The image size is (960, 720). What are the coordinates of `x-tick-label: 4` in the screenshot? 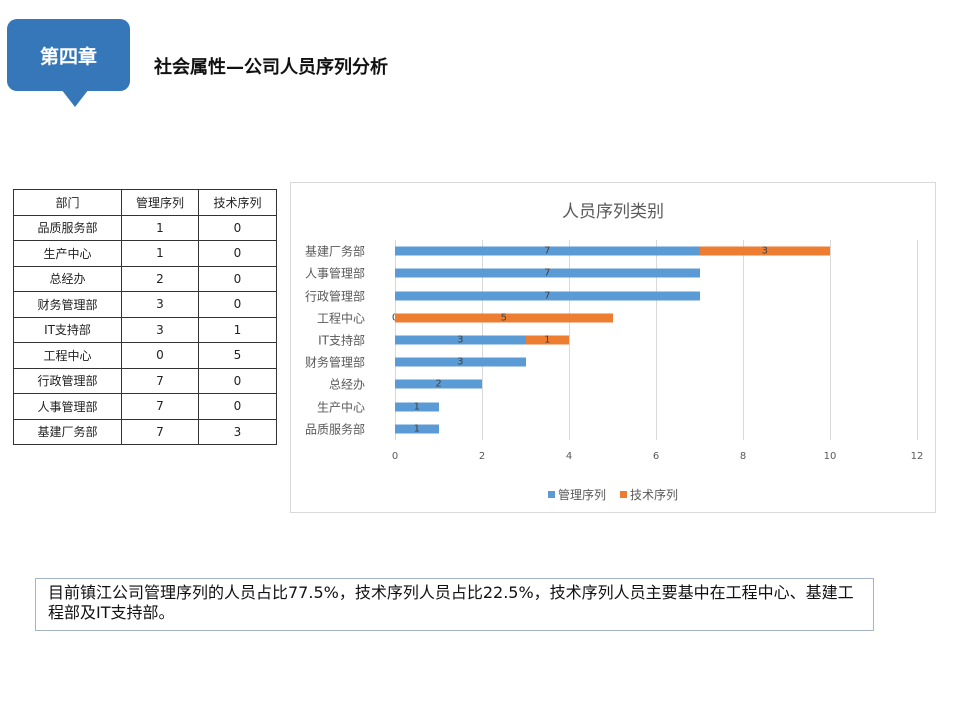 It's located at (569, 456).